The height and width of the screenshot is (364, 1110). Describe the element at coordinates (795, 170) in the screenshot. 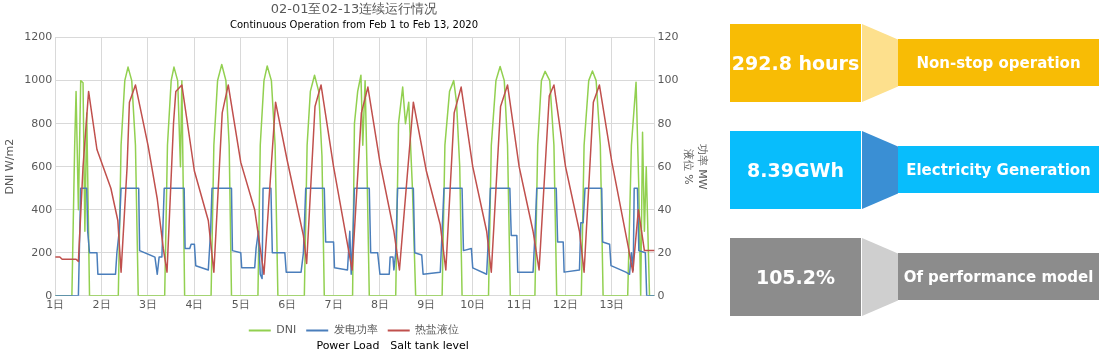

I see `text: 8.39GWh` at that location.